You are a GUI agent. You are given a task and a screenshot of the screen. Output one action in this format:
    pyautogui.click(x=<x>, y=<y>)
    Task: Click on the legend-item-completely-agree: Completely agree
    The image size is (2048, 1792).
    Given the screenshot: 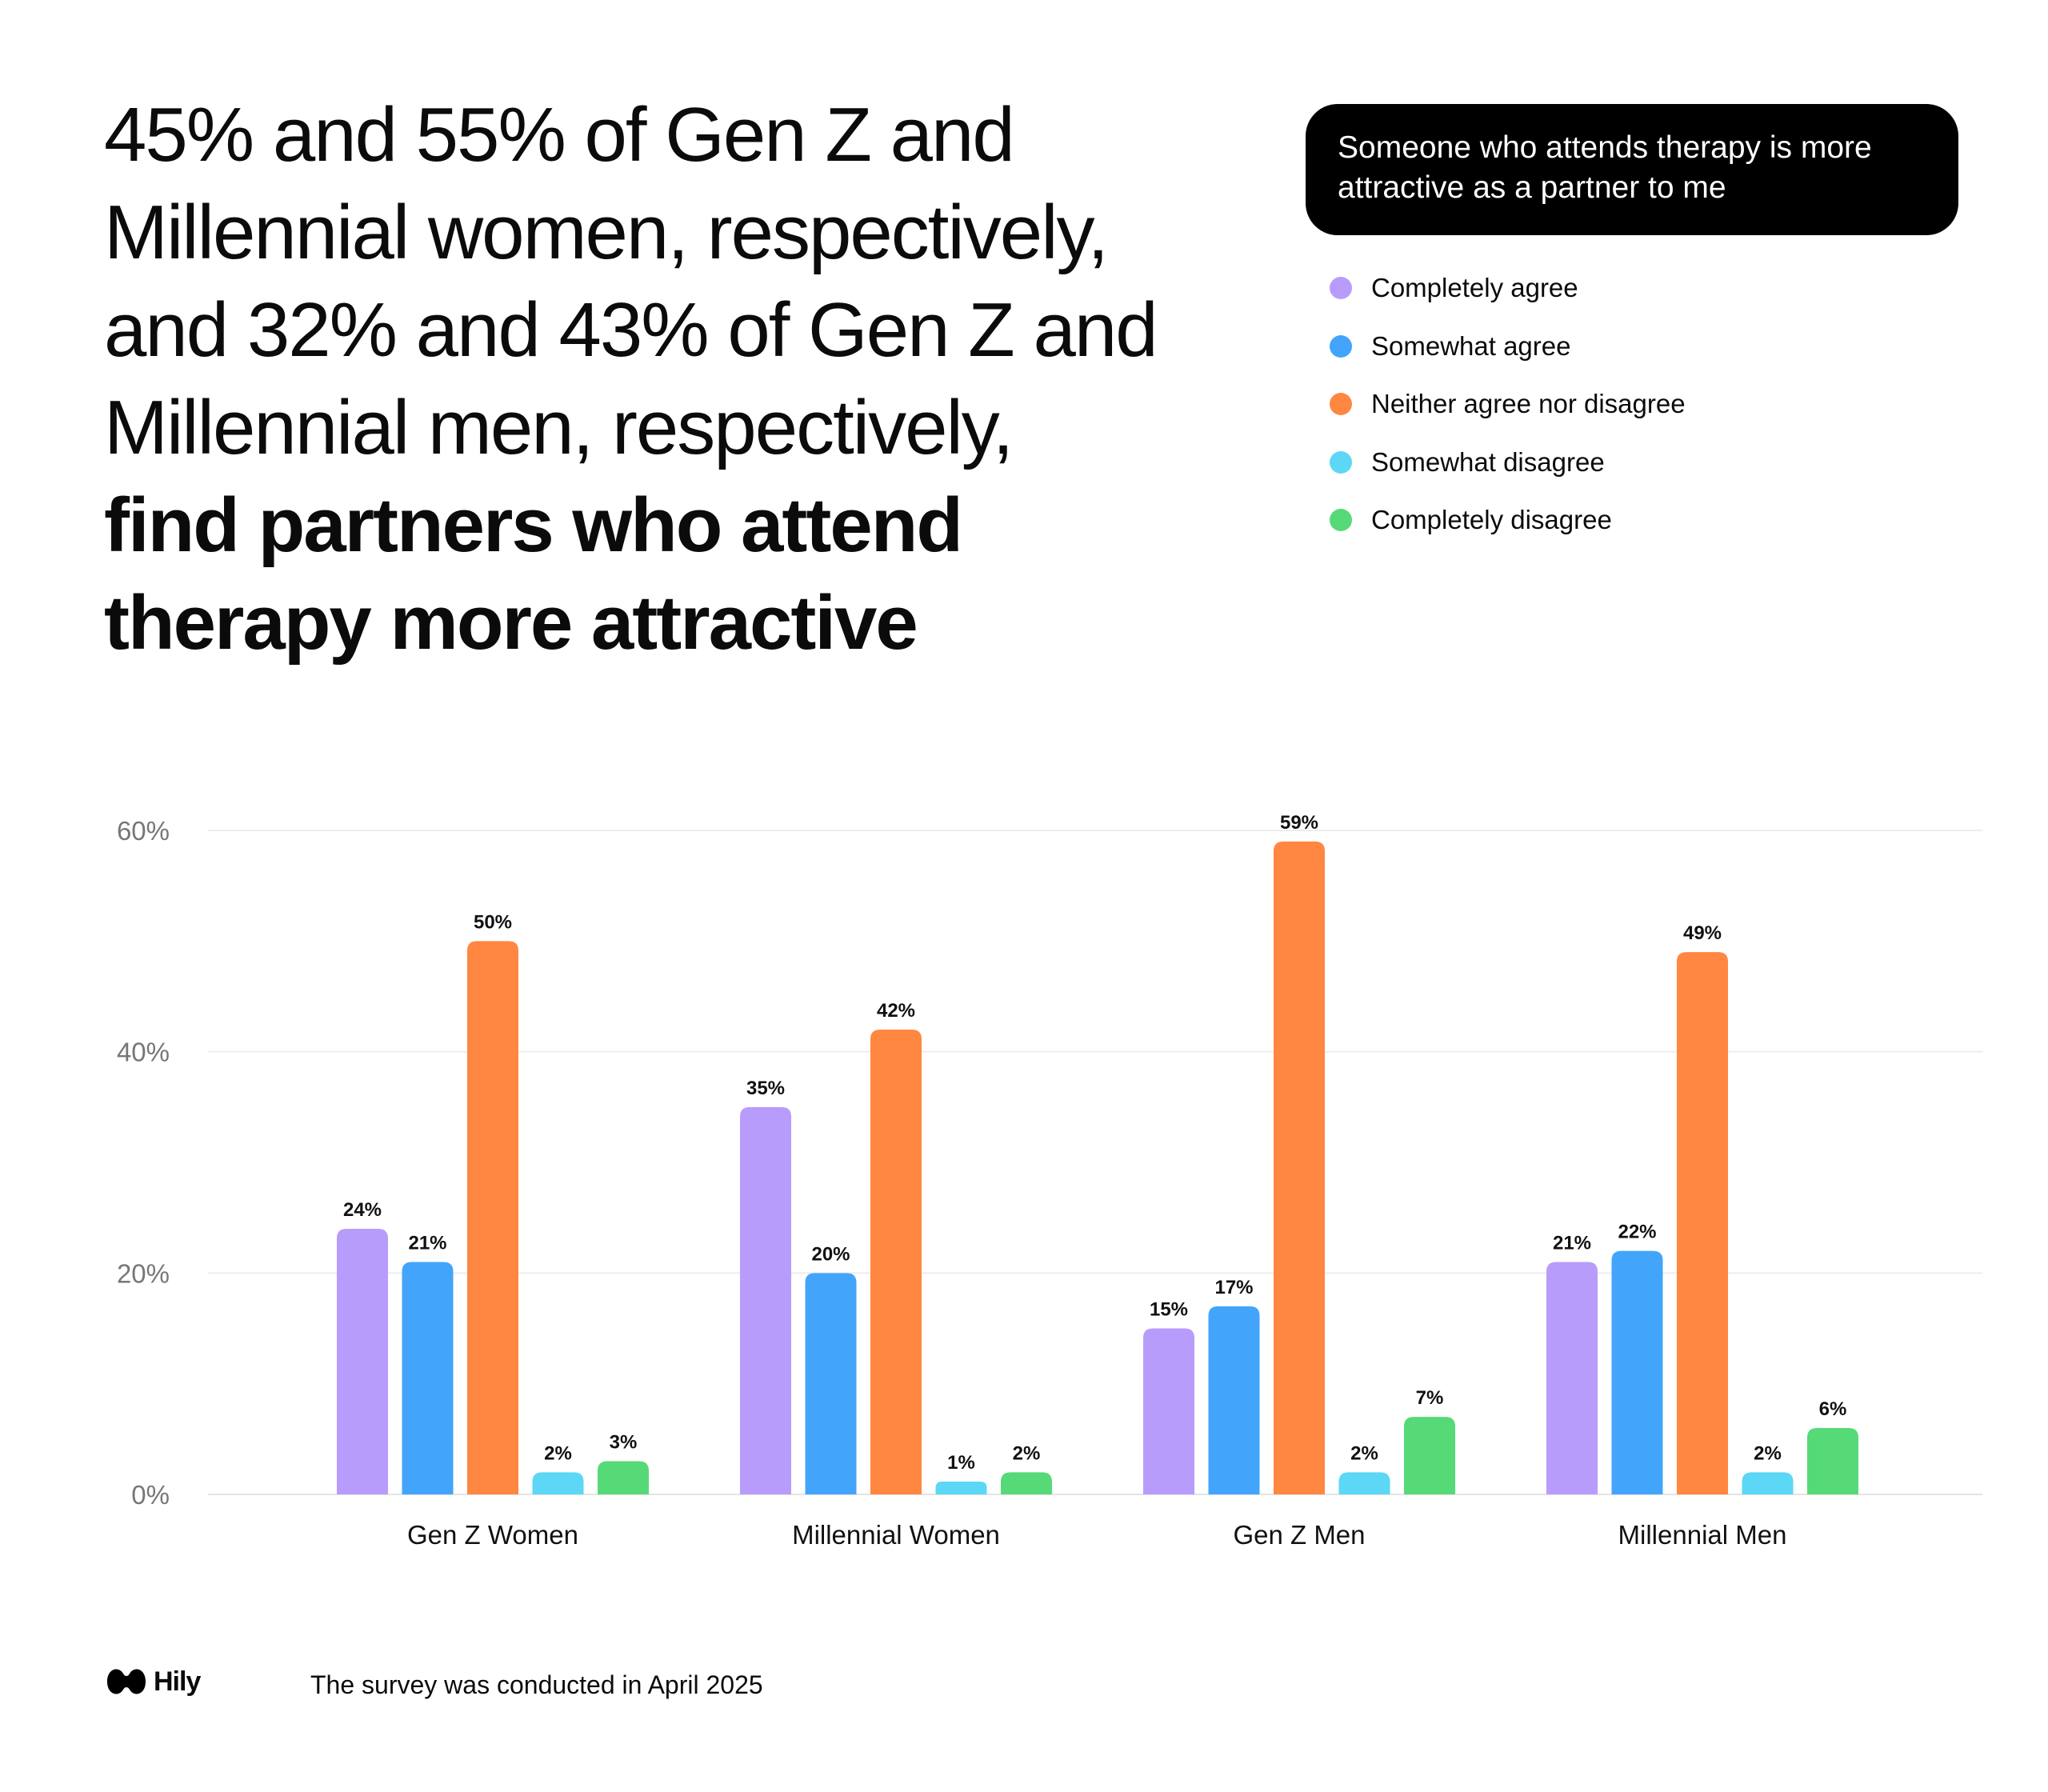 What is the action you would take?
    pyautogui.click(x=1508, y=301)
    